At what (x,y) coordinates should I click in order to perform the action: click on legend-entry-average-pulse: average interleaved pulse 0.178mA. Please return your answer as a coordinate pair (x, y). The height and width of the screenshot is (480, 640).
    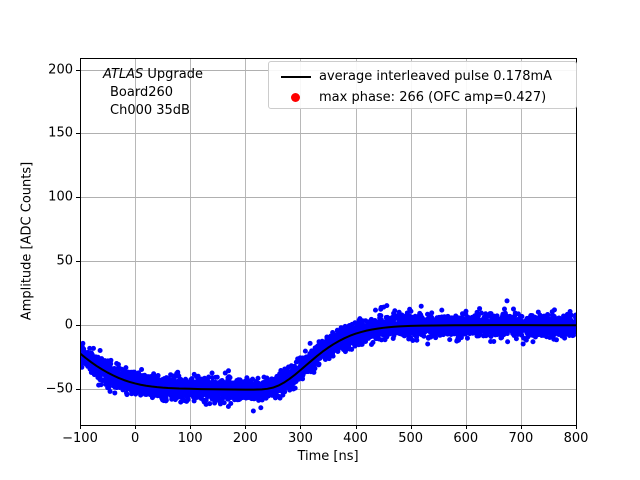
    Looking at the image, I should click on (422, 76).